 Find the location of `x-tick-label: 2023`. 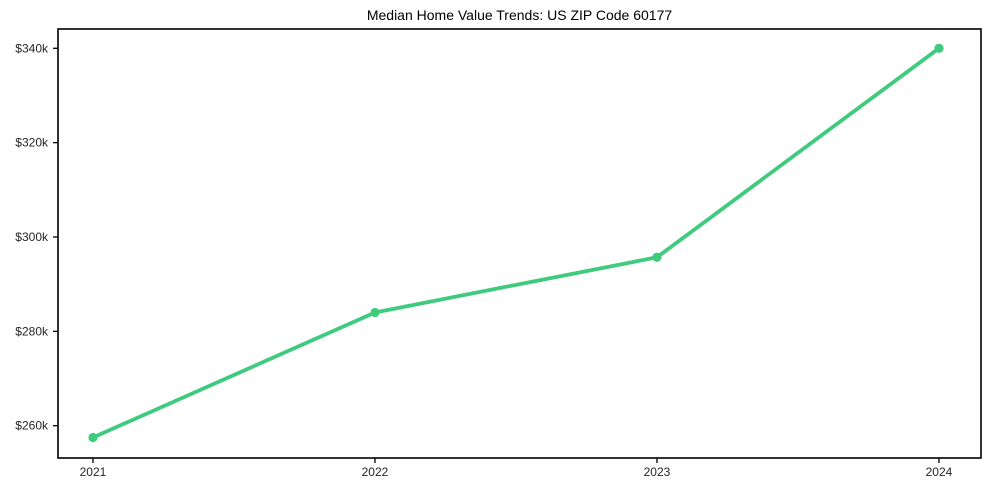

x-tick-label: 2023 is located at coordinates (657, 472).